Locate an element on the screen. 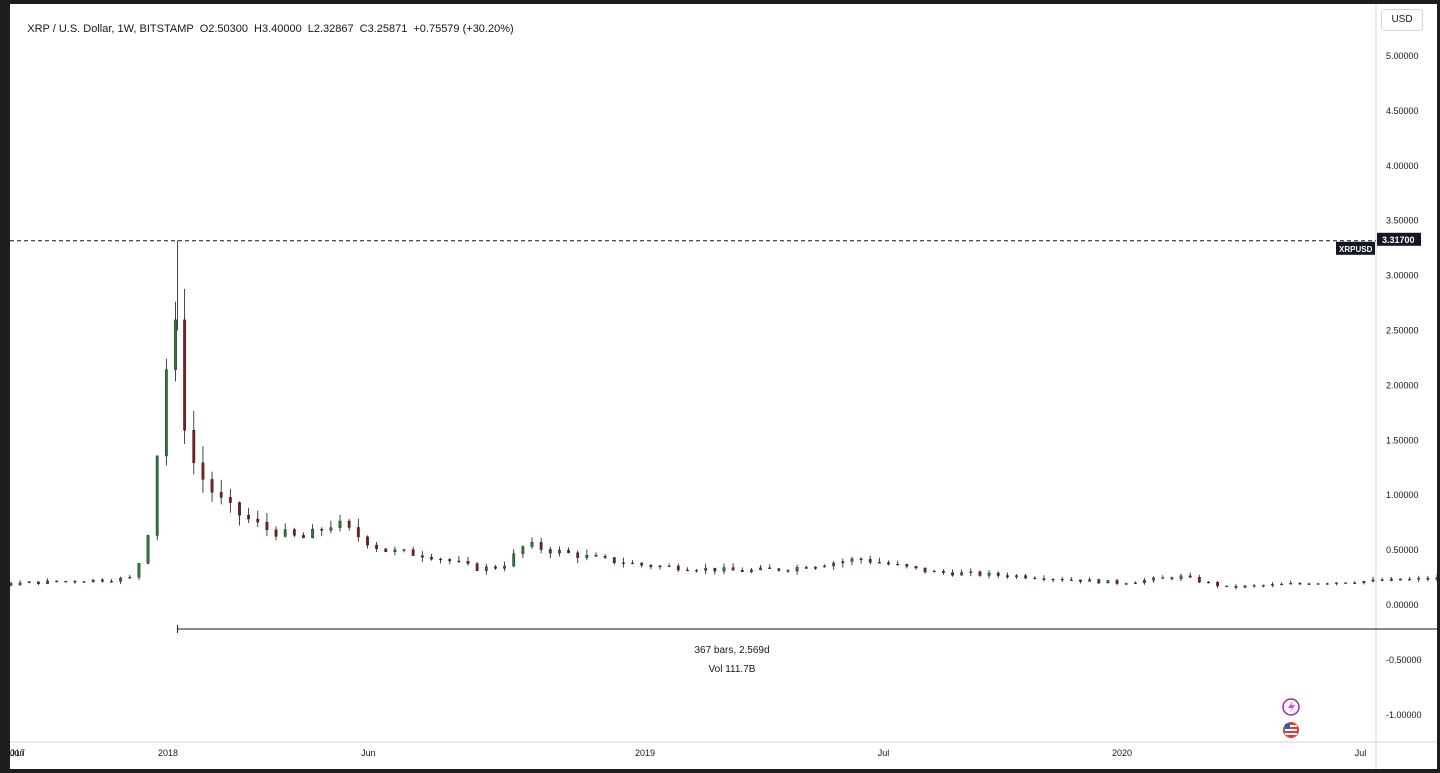 This screenshot has width=1440, height=773. lightning-bolt is located at coordinates (1291, 707).